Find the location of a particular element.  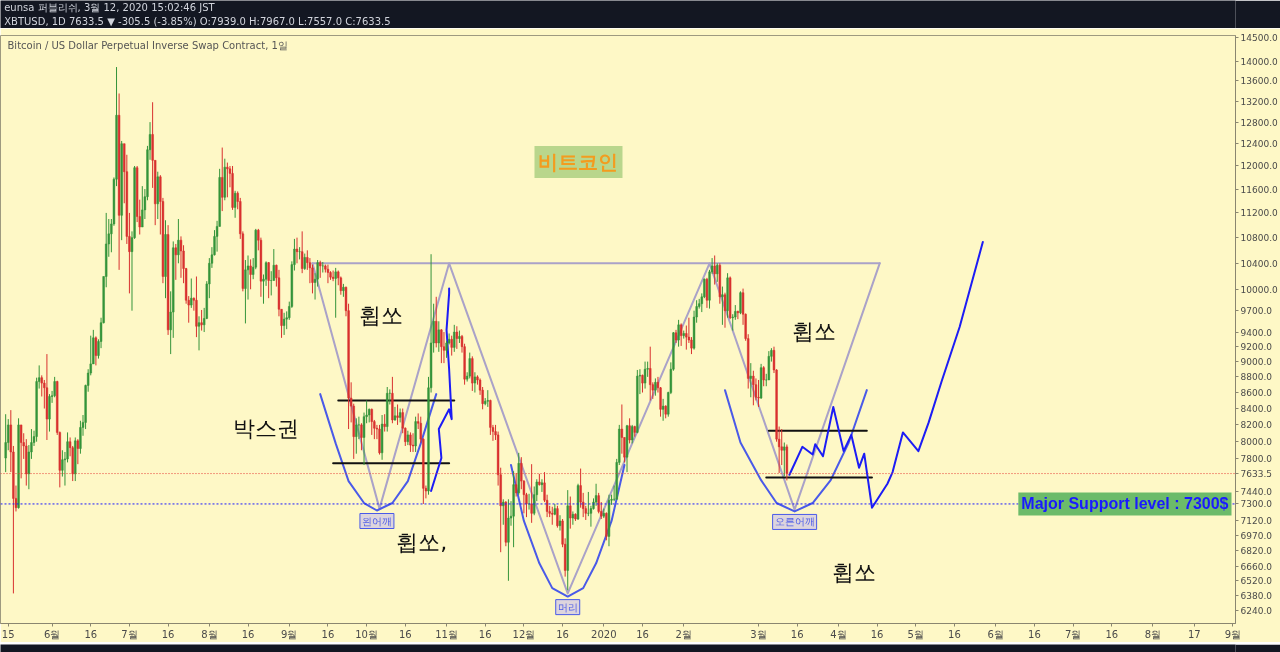

y-tick-label: 6240.0 is located at coordinates (1256, 611).